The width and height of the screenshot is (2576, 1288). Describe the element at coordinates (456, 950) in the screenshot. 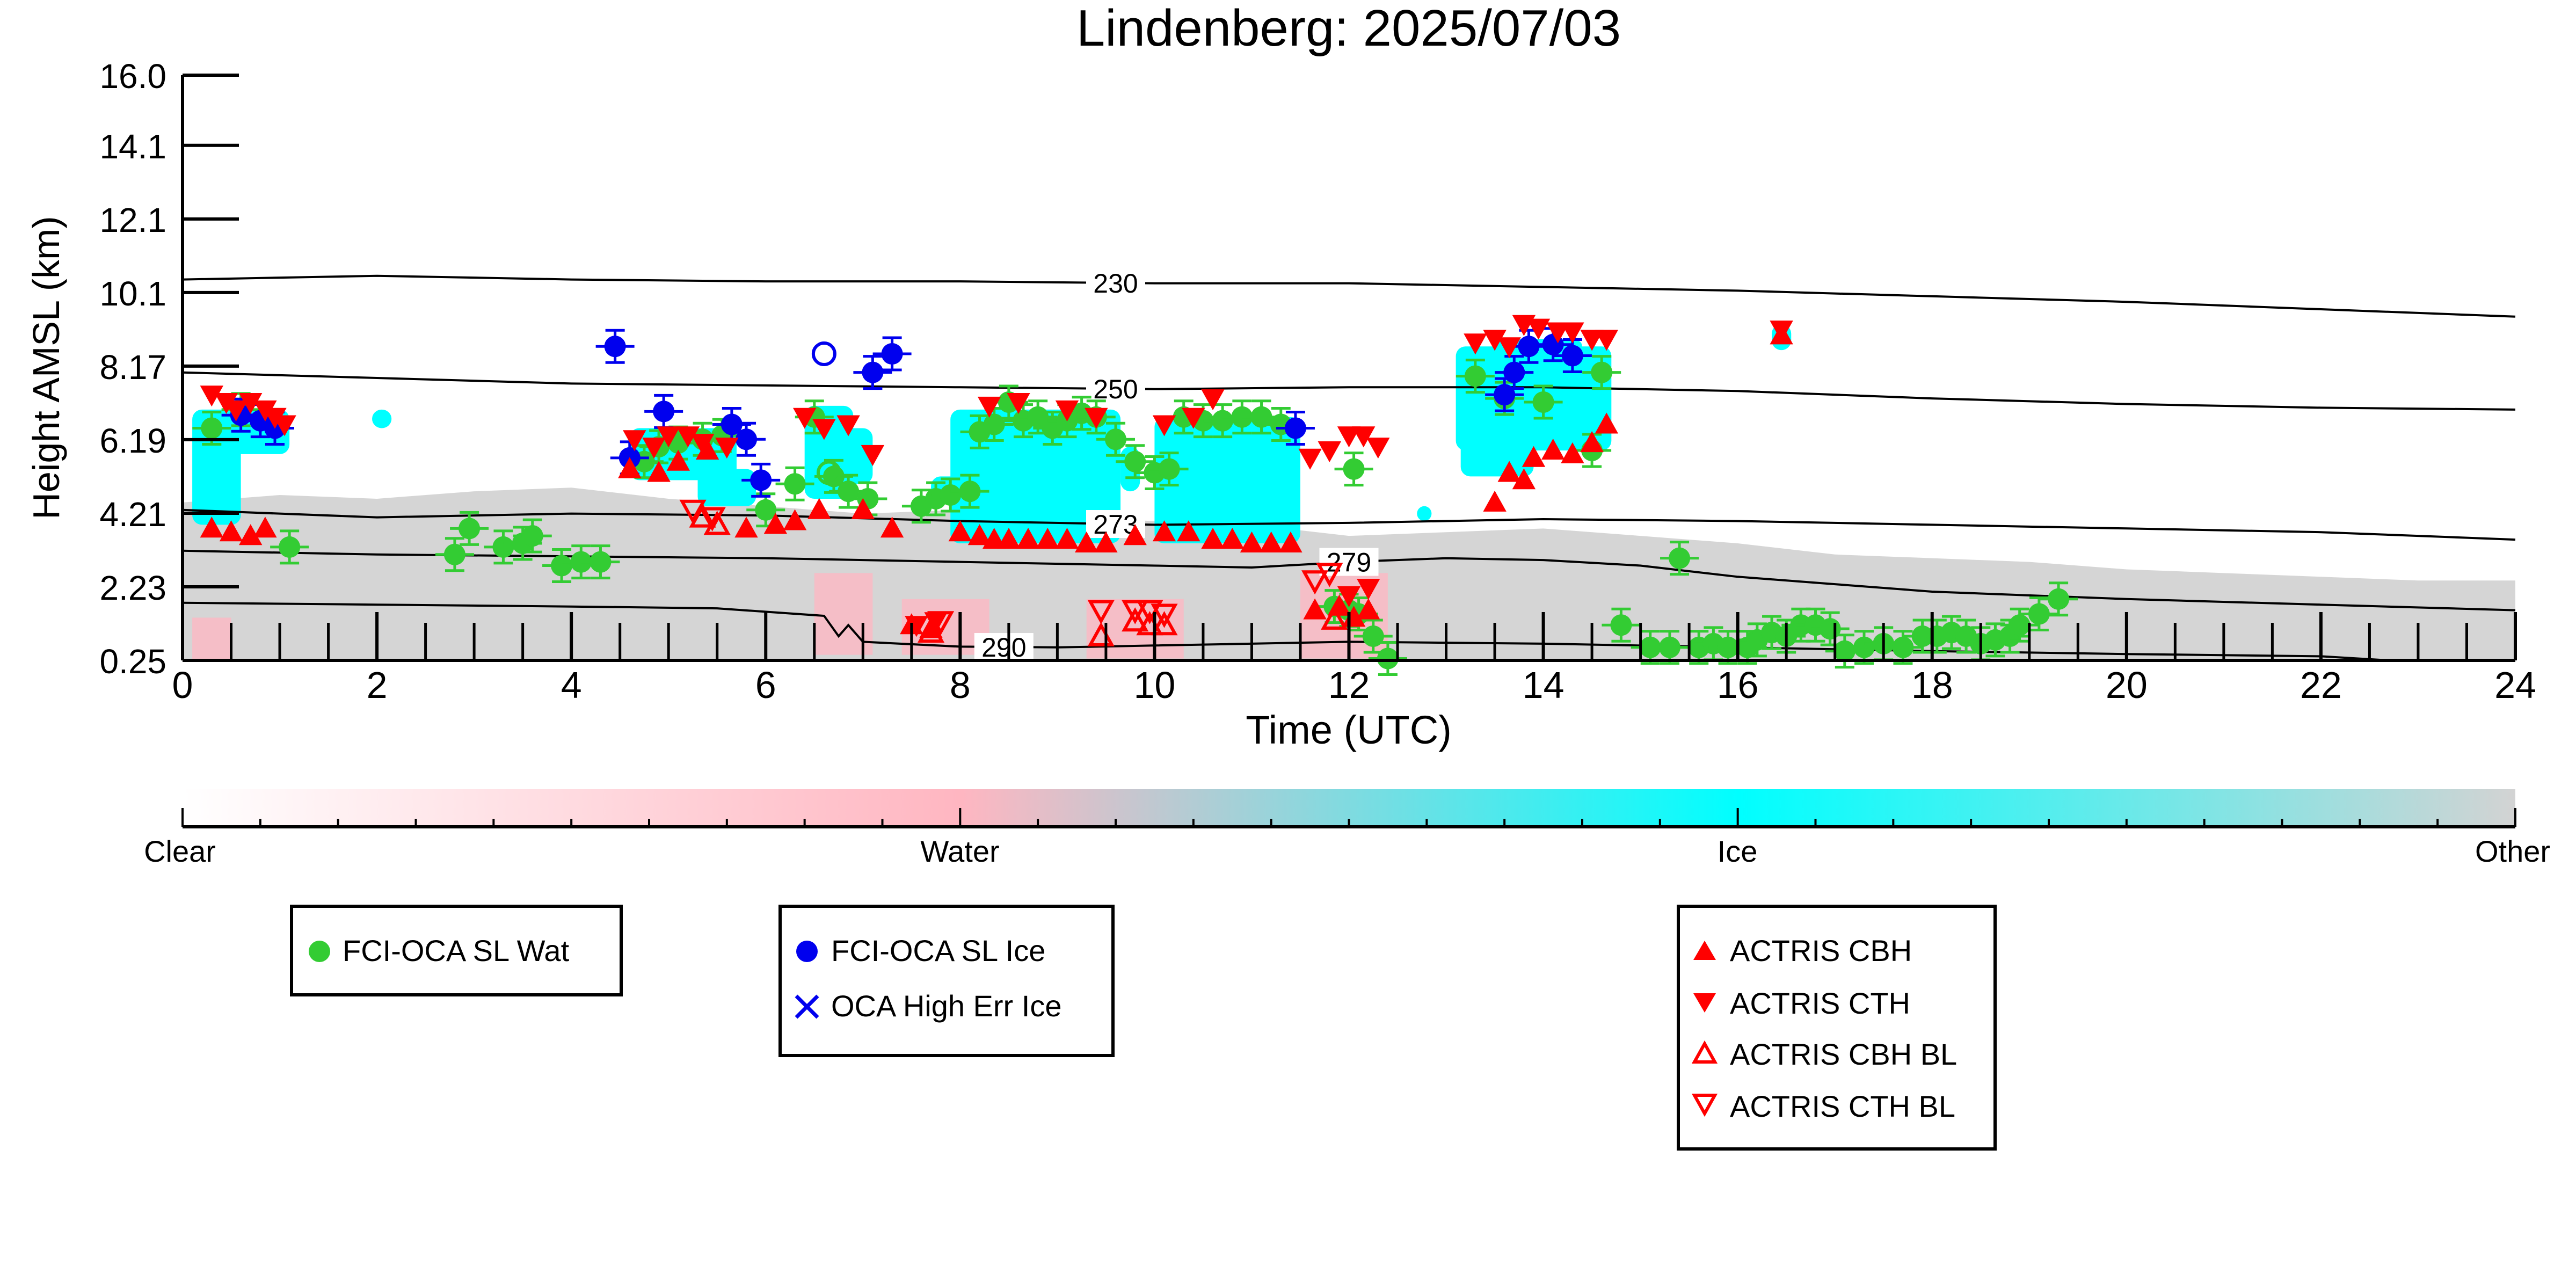

I see `legend-water: FCI-OCA SL Wat` at that location.